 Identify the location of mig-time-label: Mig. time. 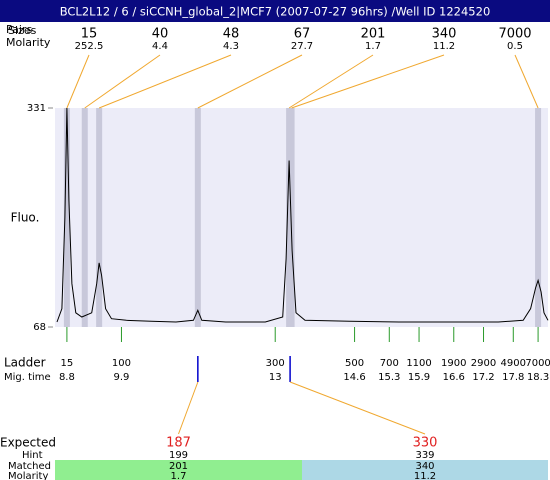
(27, 377).